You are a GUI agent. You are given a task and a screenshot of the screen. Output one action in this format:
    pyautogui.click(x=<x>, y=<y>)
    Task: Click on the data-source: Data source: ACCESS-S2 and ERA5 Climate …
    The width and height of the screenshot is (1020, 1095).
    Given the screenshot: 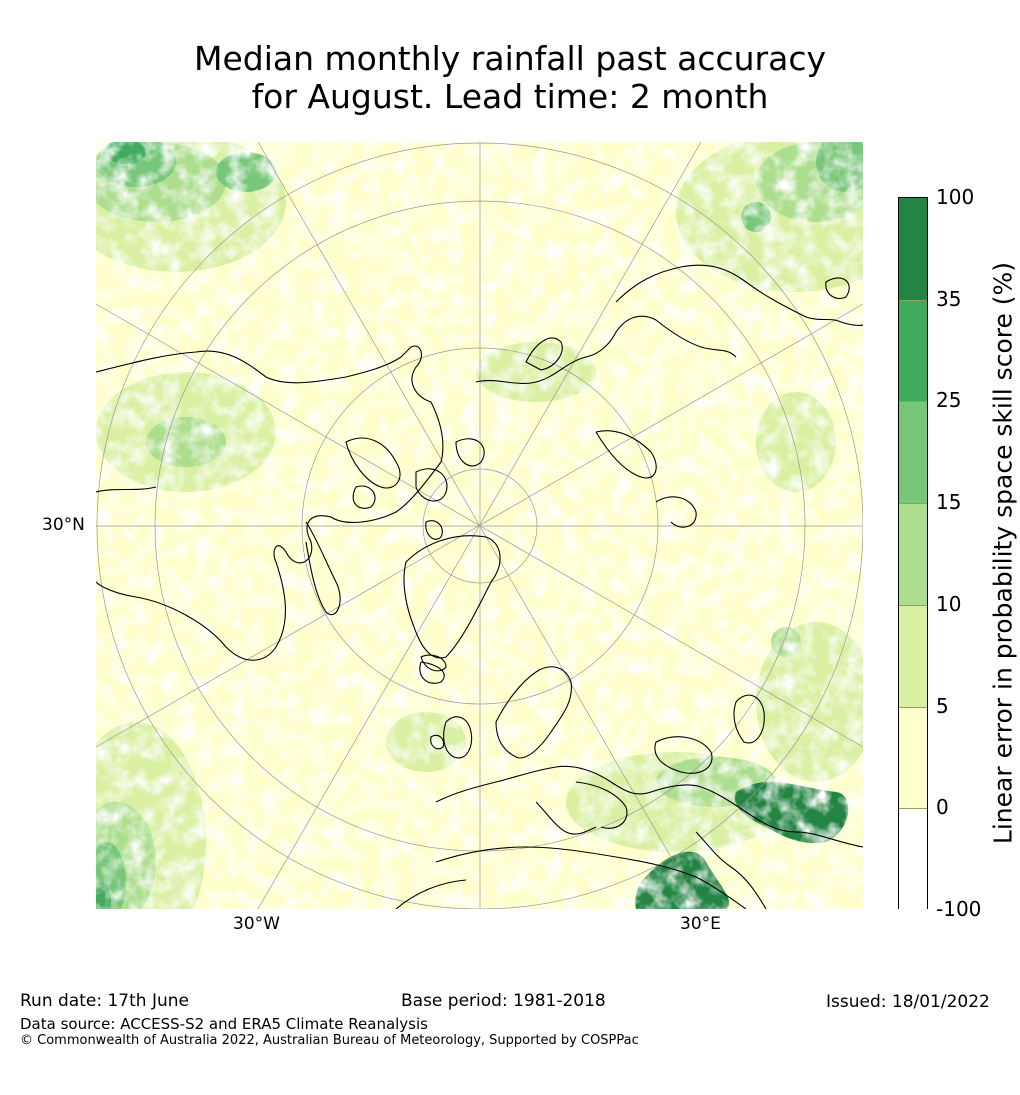 What is the action you would take?
    pyautogui.click(x=224, y=1024)
    